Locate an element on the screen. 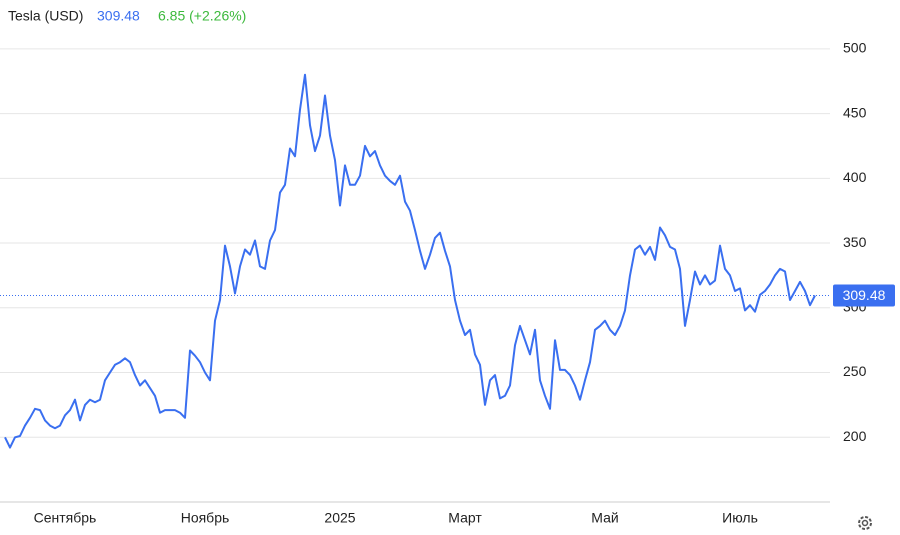 The height and width of the screenshot is (535, 900). y-tick-label: 400 is located at coordinates (855, 177).